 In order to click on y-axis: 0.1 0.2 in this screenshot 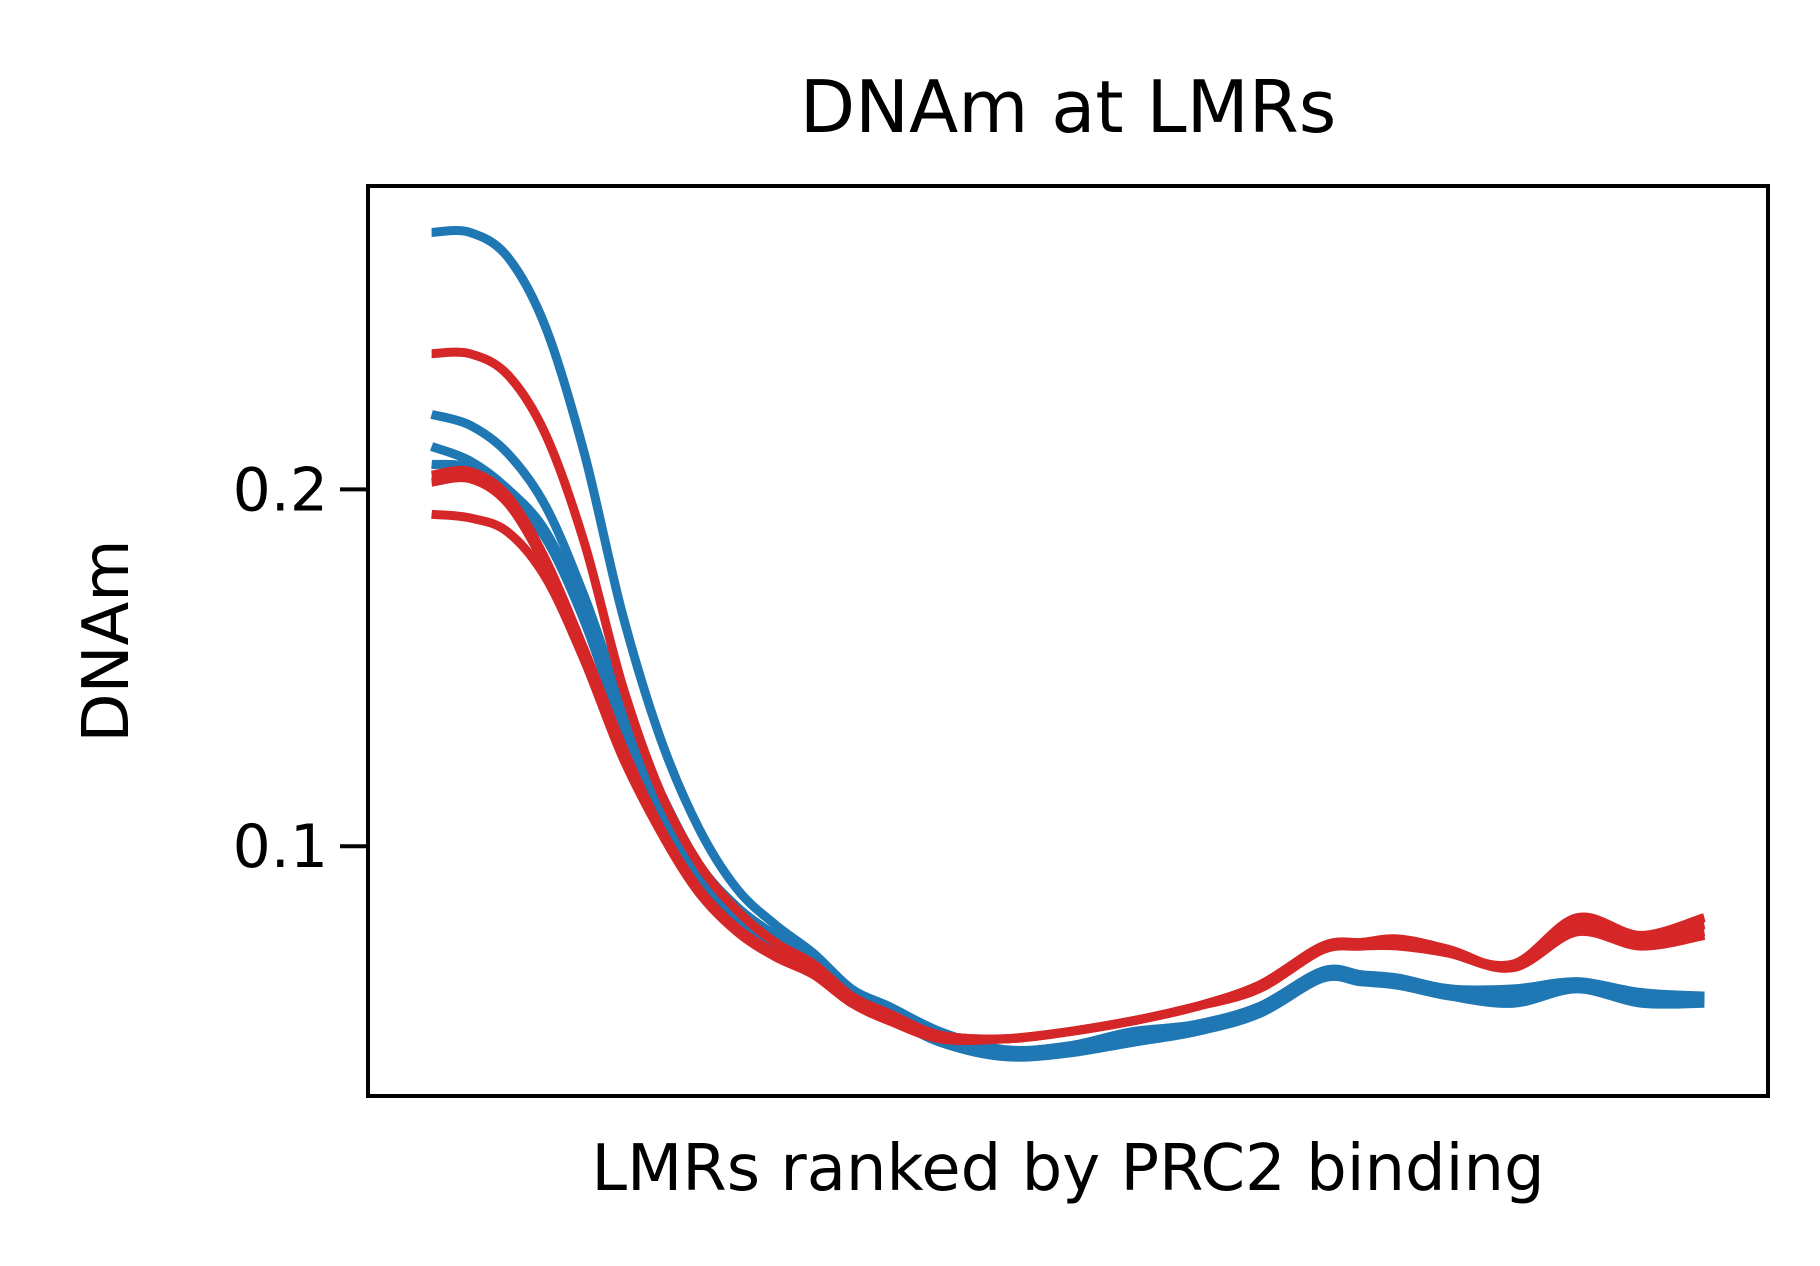, I will do `click(300, 668)`.